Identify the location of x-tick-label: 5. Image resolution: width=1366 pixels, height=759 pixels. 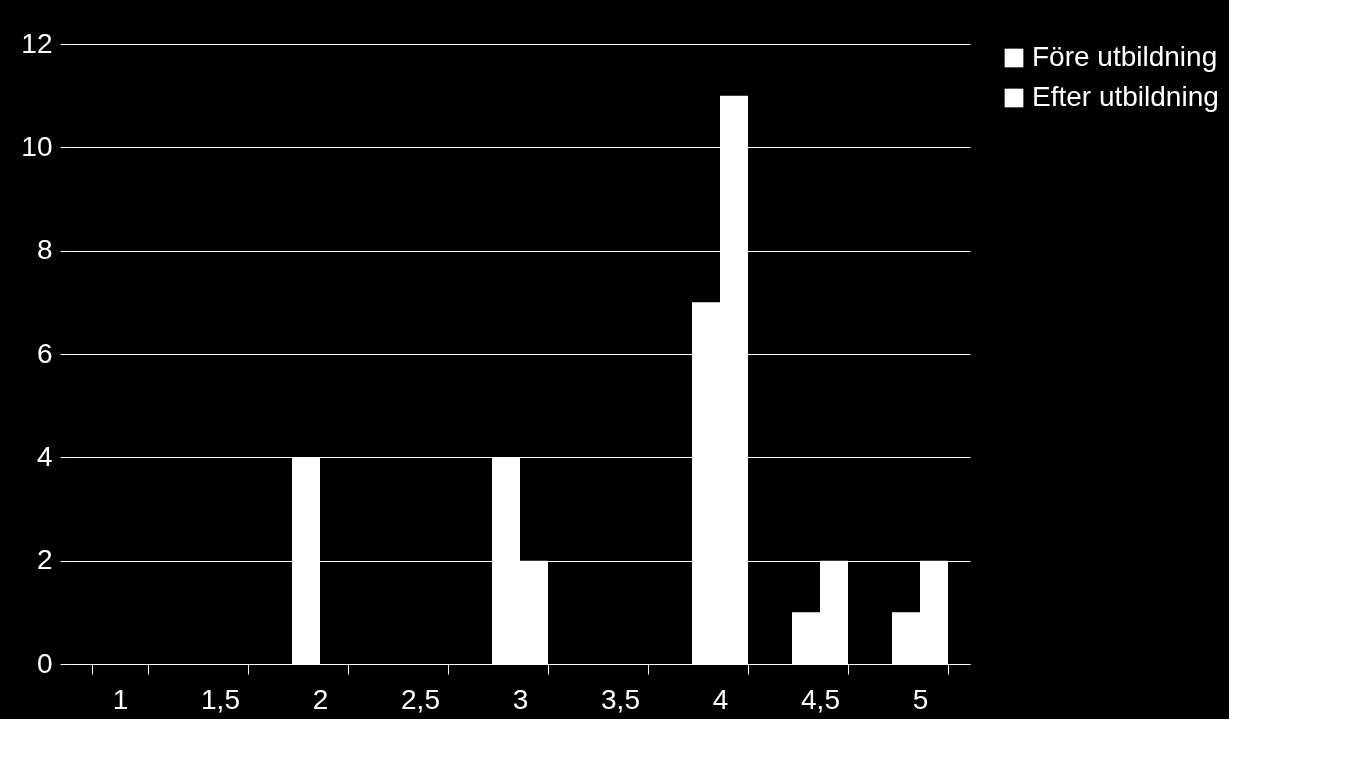
(920, 699).